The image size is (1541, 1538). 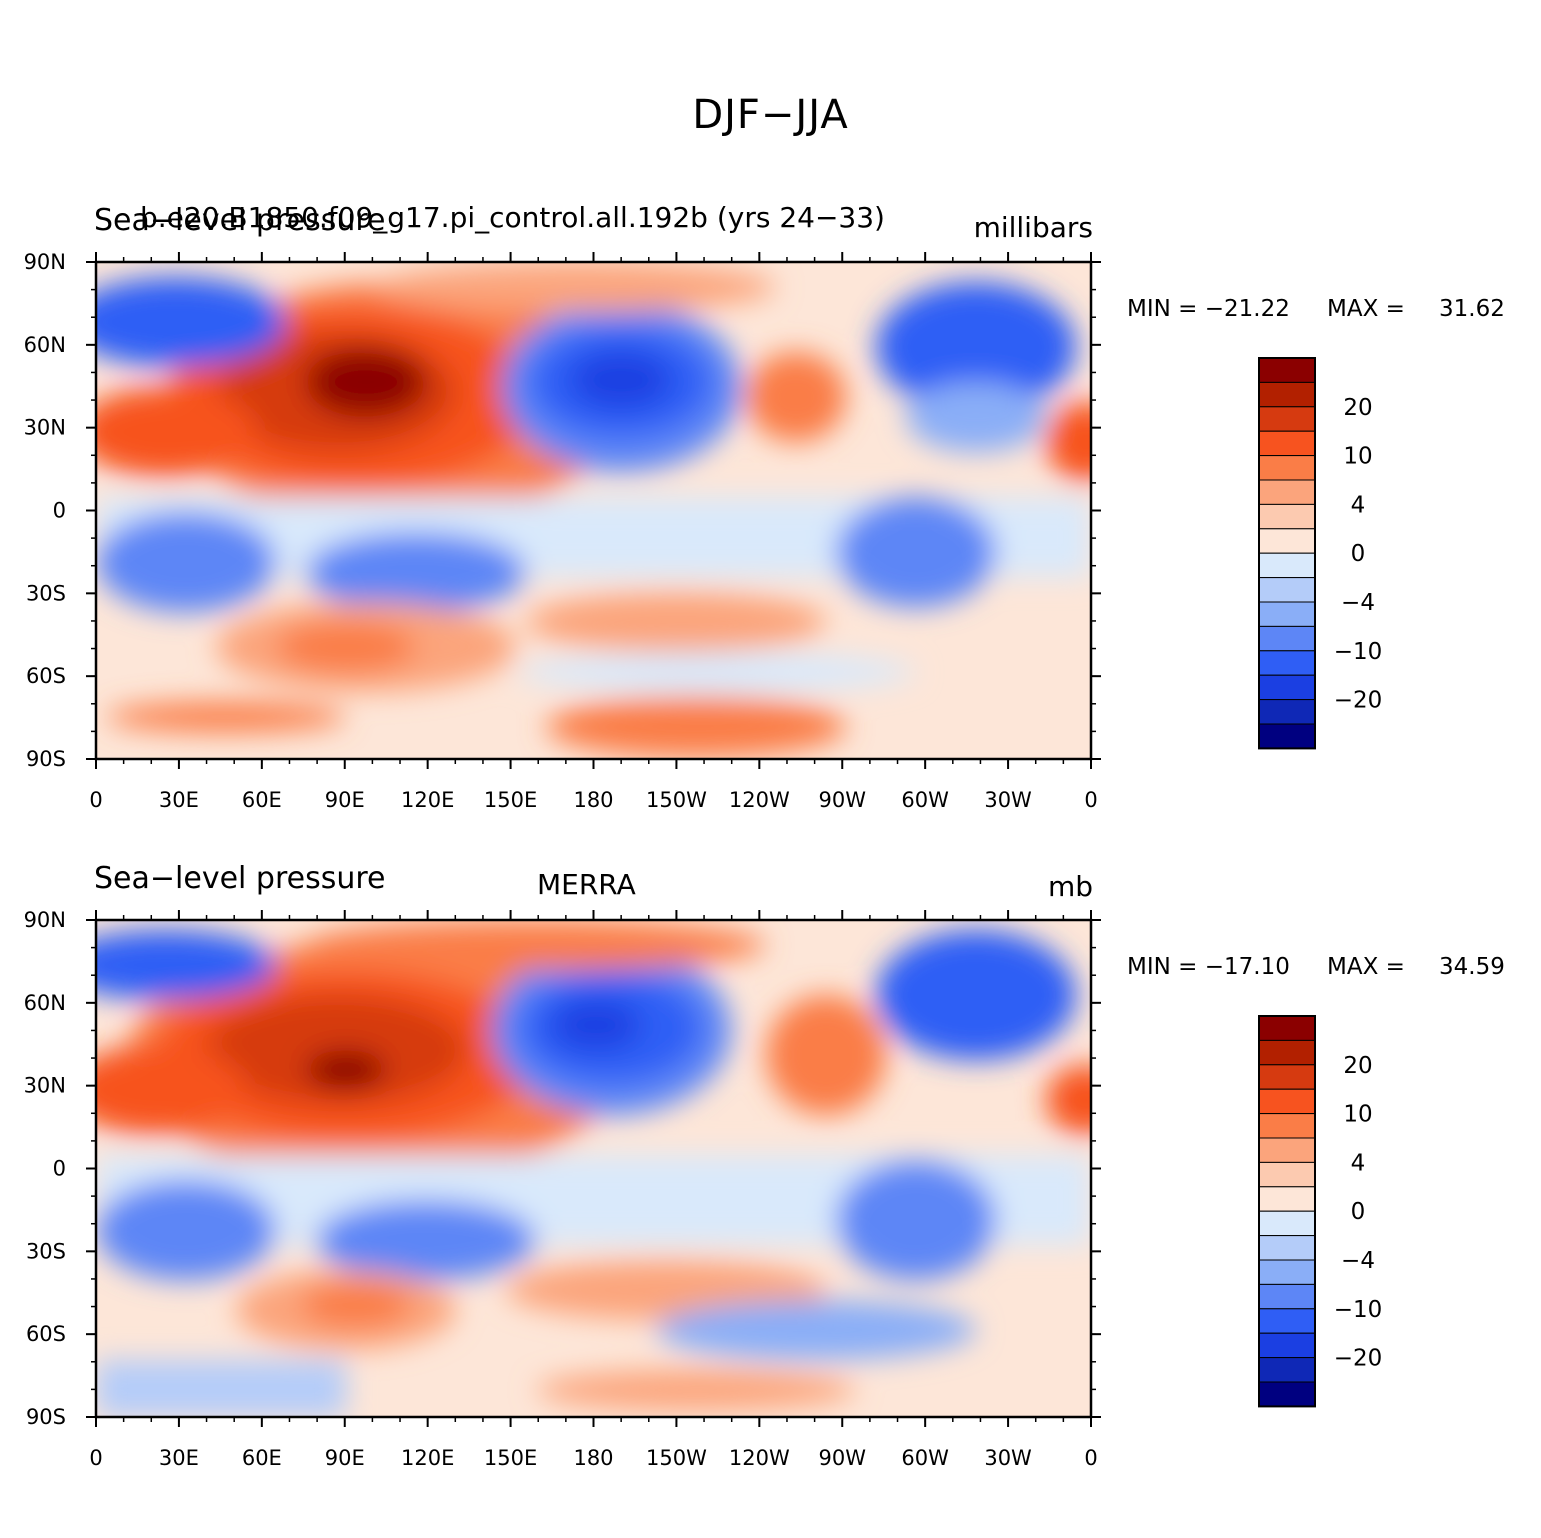 What do you see at coordinates (1366, 309) in the screenshot?
I see `panel-1-max-label: MAX =` at bounding box center [1366, 309].